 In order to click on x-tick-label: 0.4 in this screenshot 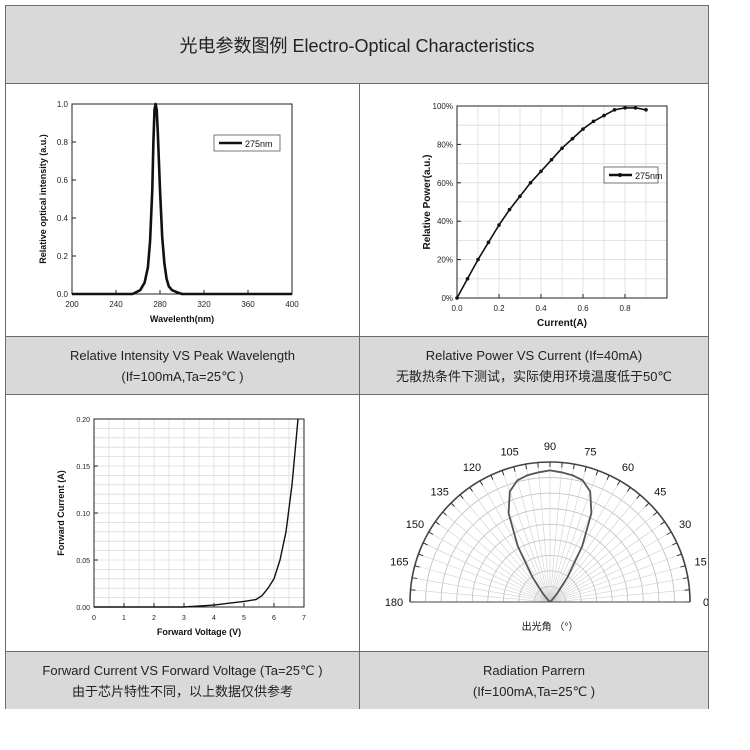, I will do `click(541, 308)`.